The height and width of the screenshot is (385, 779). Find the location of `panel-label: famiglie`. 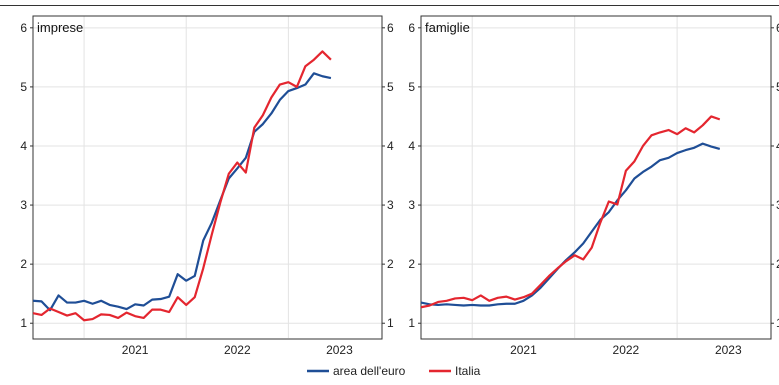

panel-label: famiglie is located at coordinates (447, 27).